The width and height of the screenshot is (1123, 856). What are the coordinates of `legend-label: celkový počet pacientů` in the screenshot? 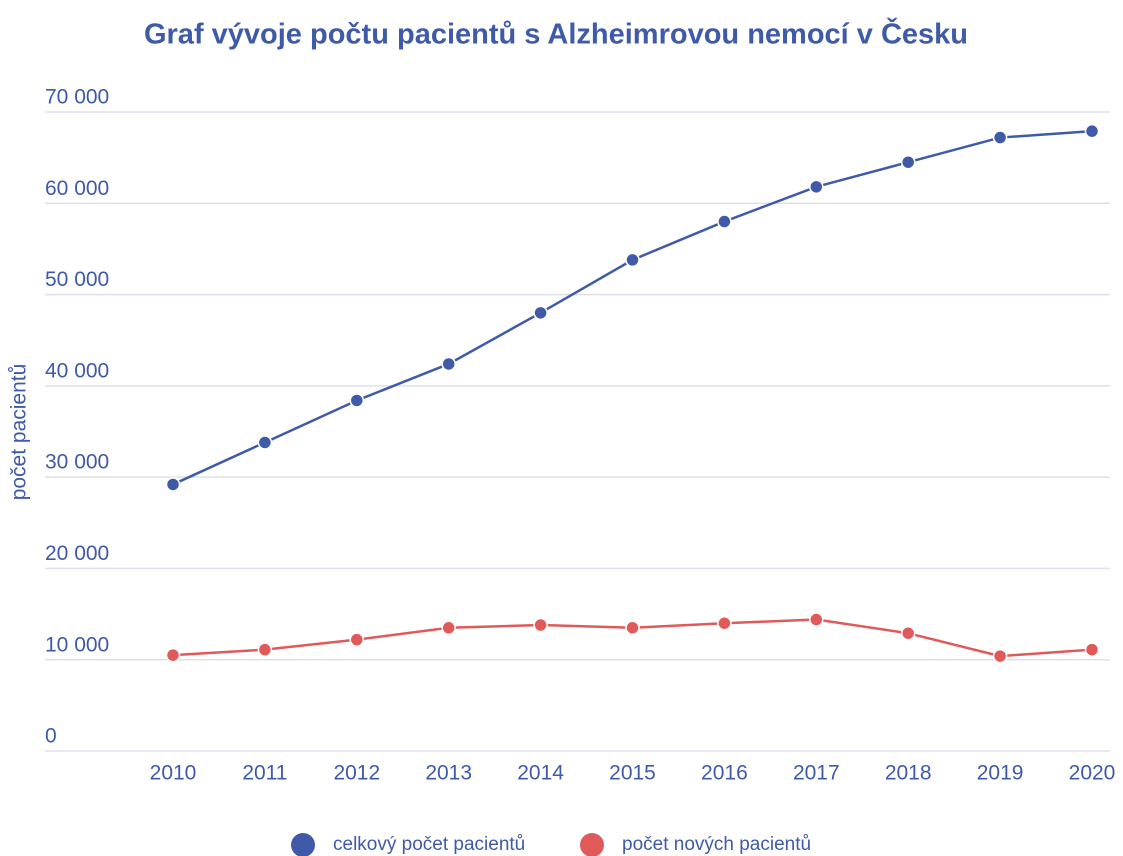 It's located at (429, 844).